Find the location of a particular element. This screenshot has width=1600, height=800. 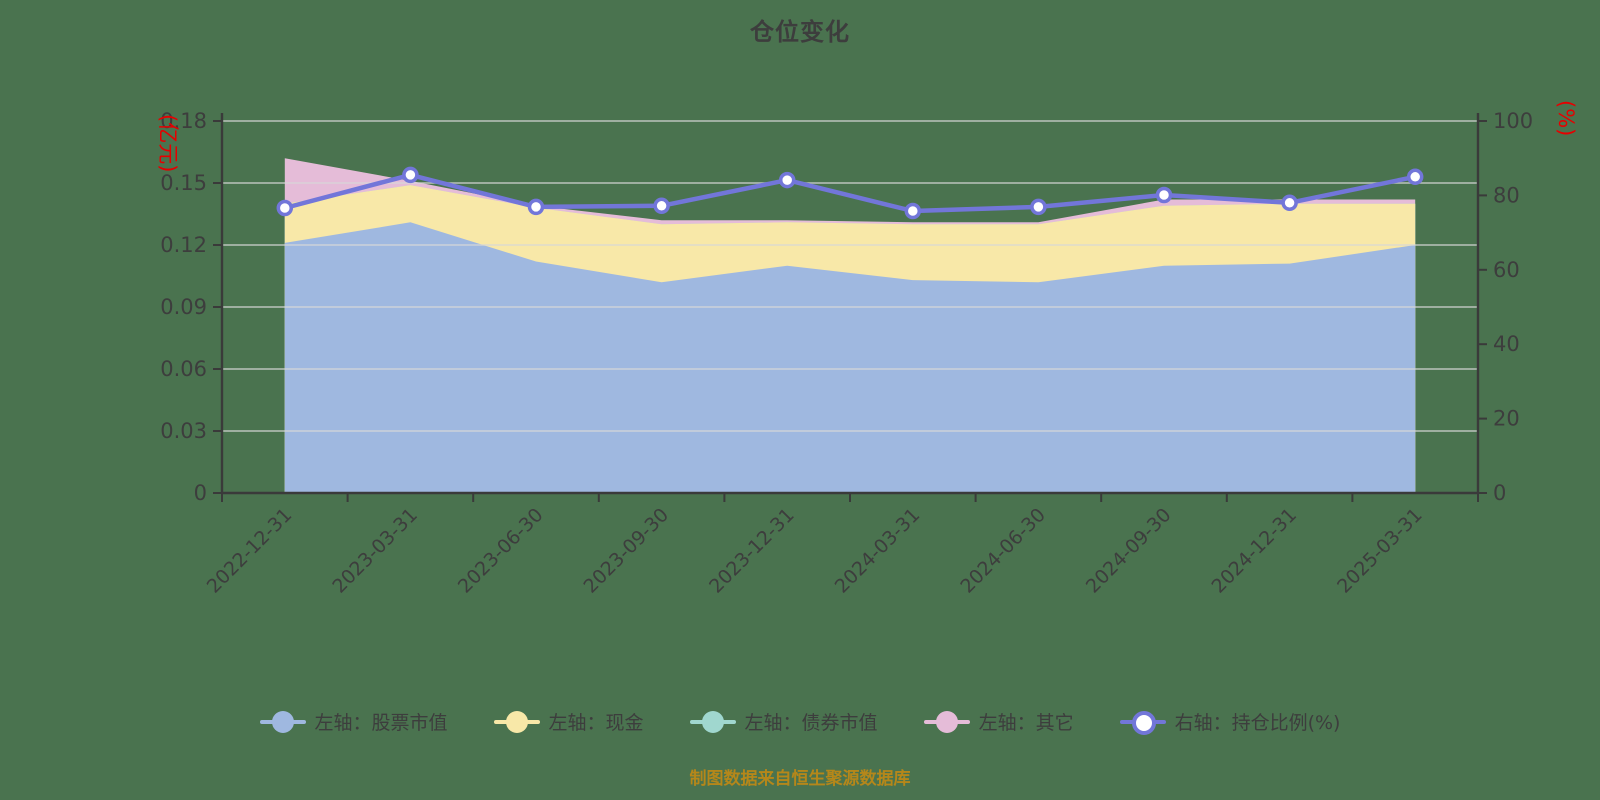

right-axis-tick-label: 0 is located at coordinates (1499, 493).